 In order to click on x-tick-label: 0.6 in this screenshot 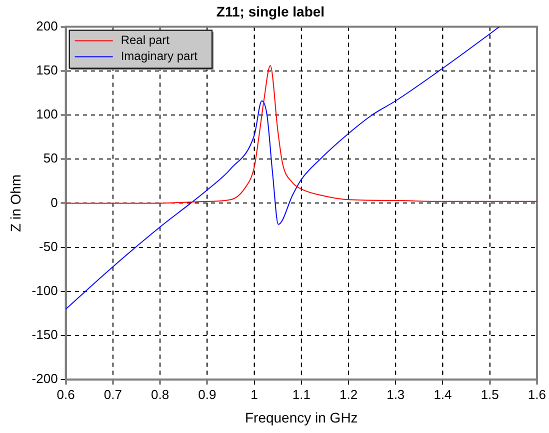, I will do `click(65, 394)`.